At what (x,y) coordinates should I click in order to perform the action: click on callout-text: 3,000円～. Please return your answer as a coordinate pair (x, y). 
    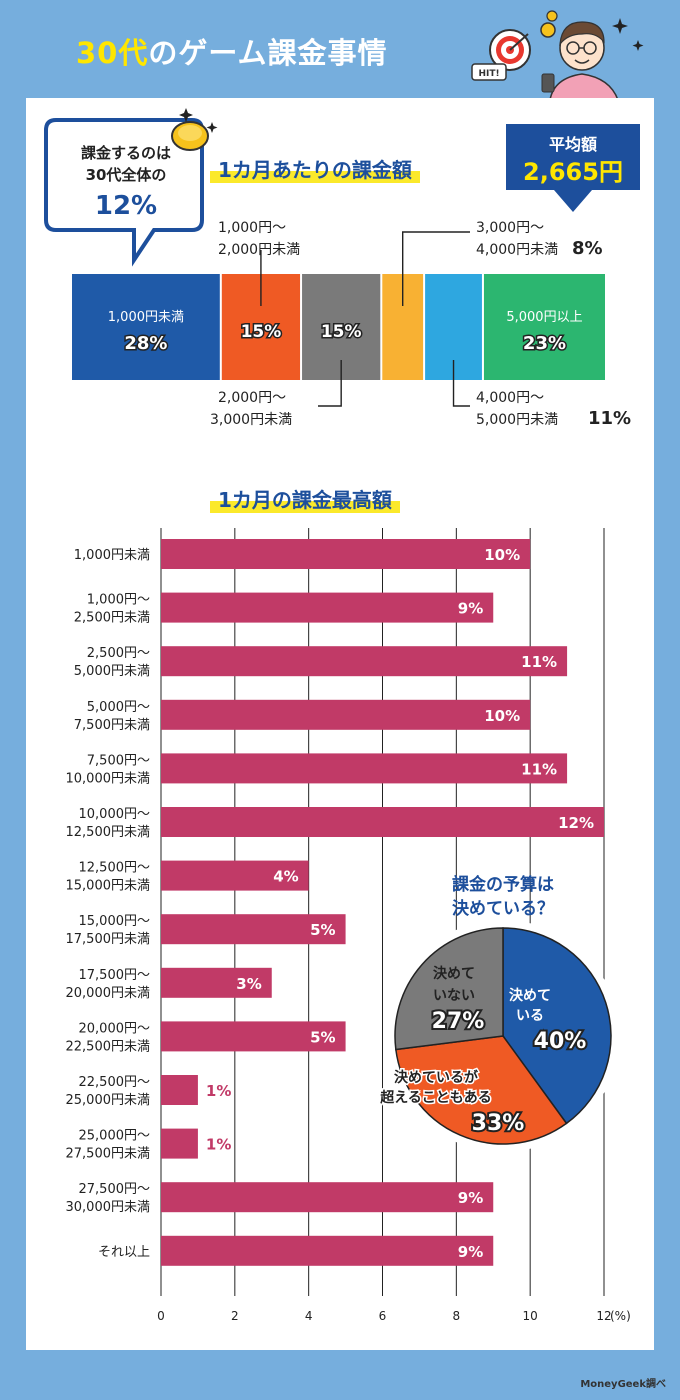
    Looking at the image, I should click on (510, 228).